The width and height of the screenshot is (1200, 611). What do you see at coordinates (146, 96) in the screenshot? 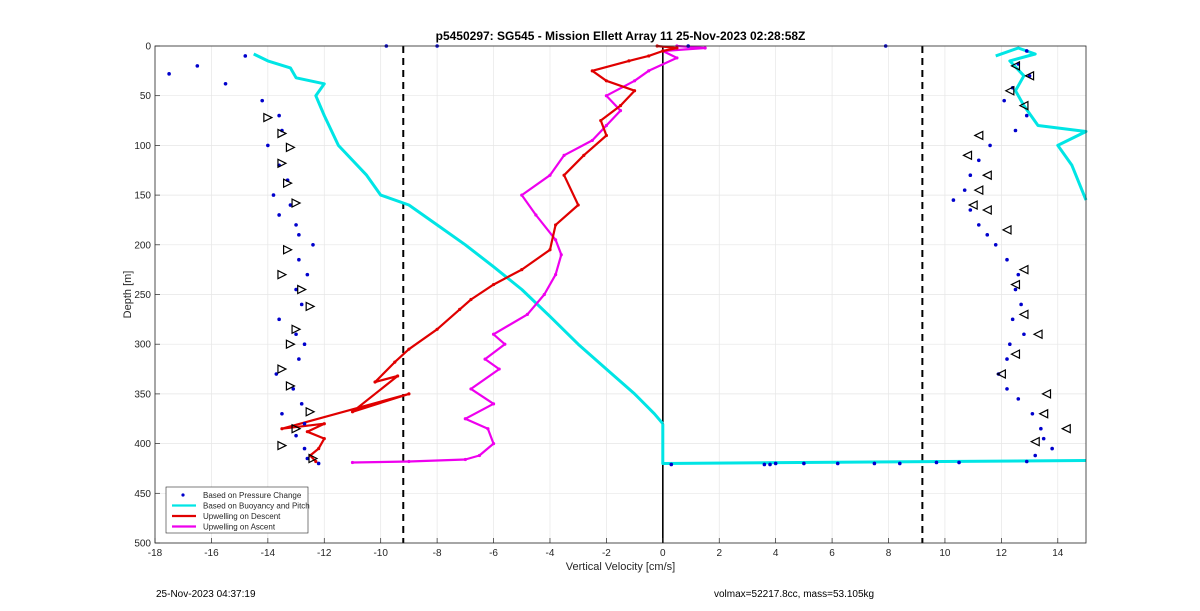
I see `y-tick-label: 50` at bounding box center [146, 96].